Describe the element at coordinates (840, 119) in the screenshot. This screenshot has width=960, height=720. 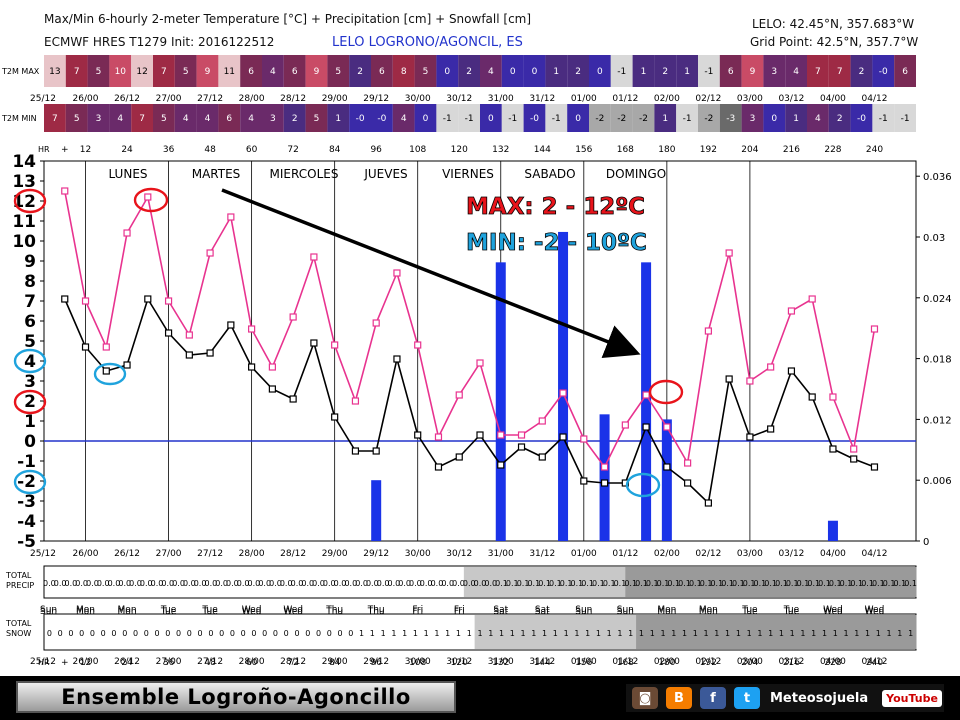
I see `tmin-strip-value: 2` at that location.